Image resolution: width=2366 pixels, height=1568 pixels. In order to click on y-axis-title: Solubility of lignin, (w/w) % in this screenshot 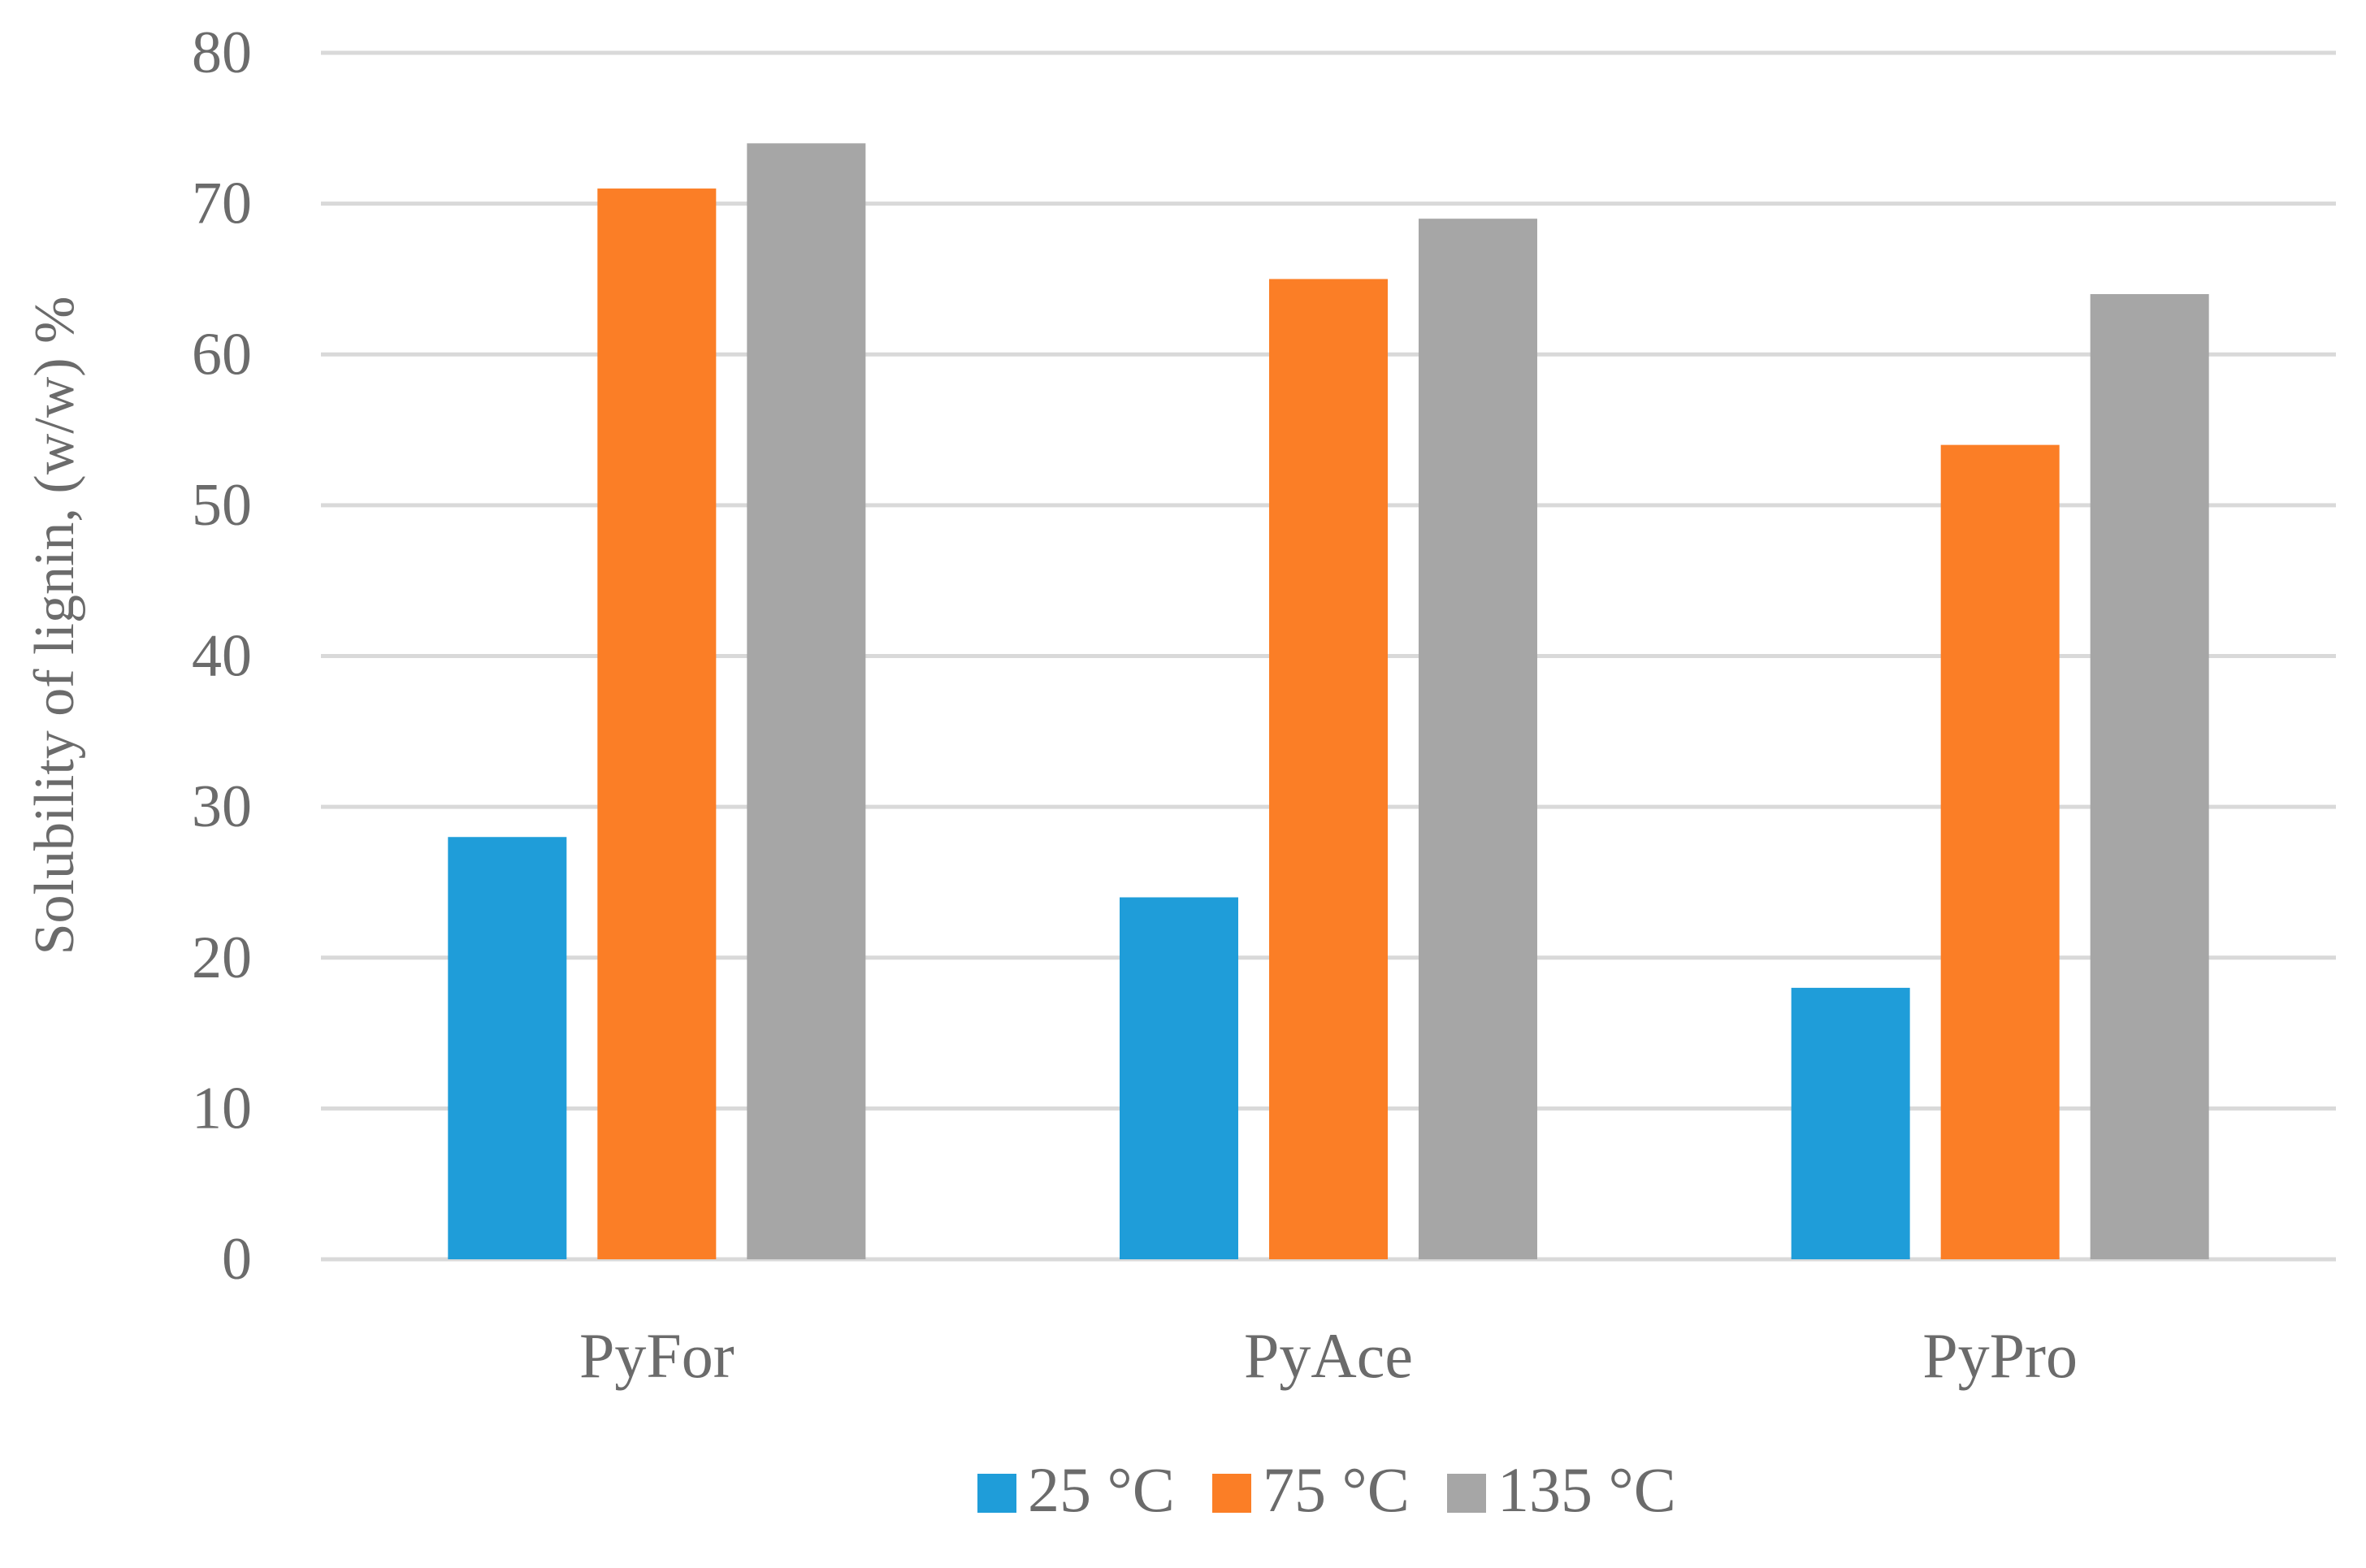, I will do `click(55, 626)`.